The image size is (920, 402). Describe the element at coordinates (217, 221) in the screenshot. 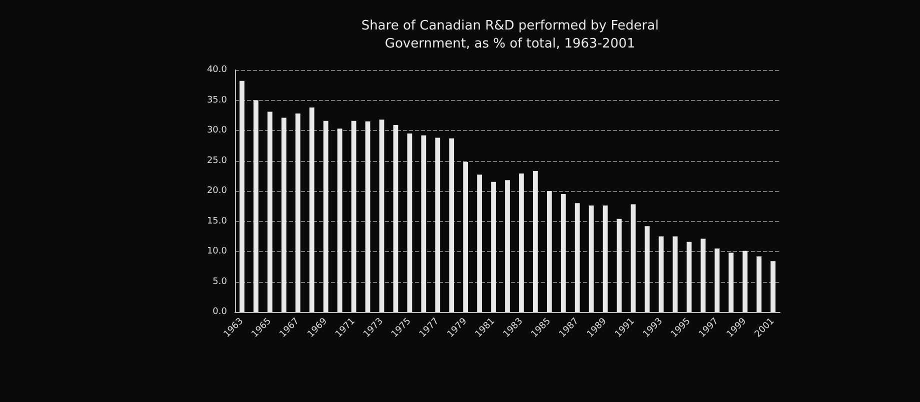

I see `y-tick-label: 15.0` at that location.